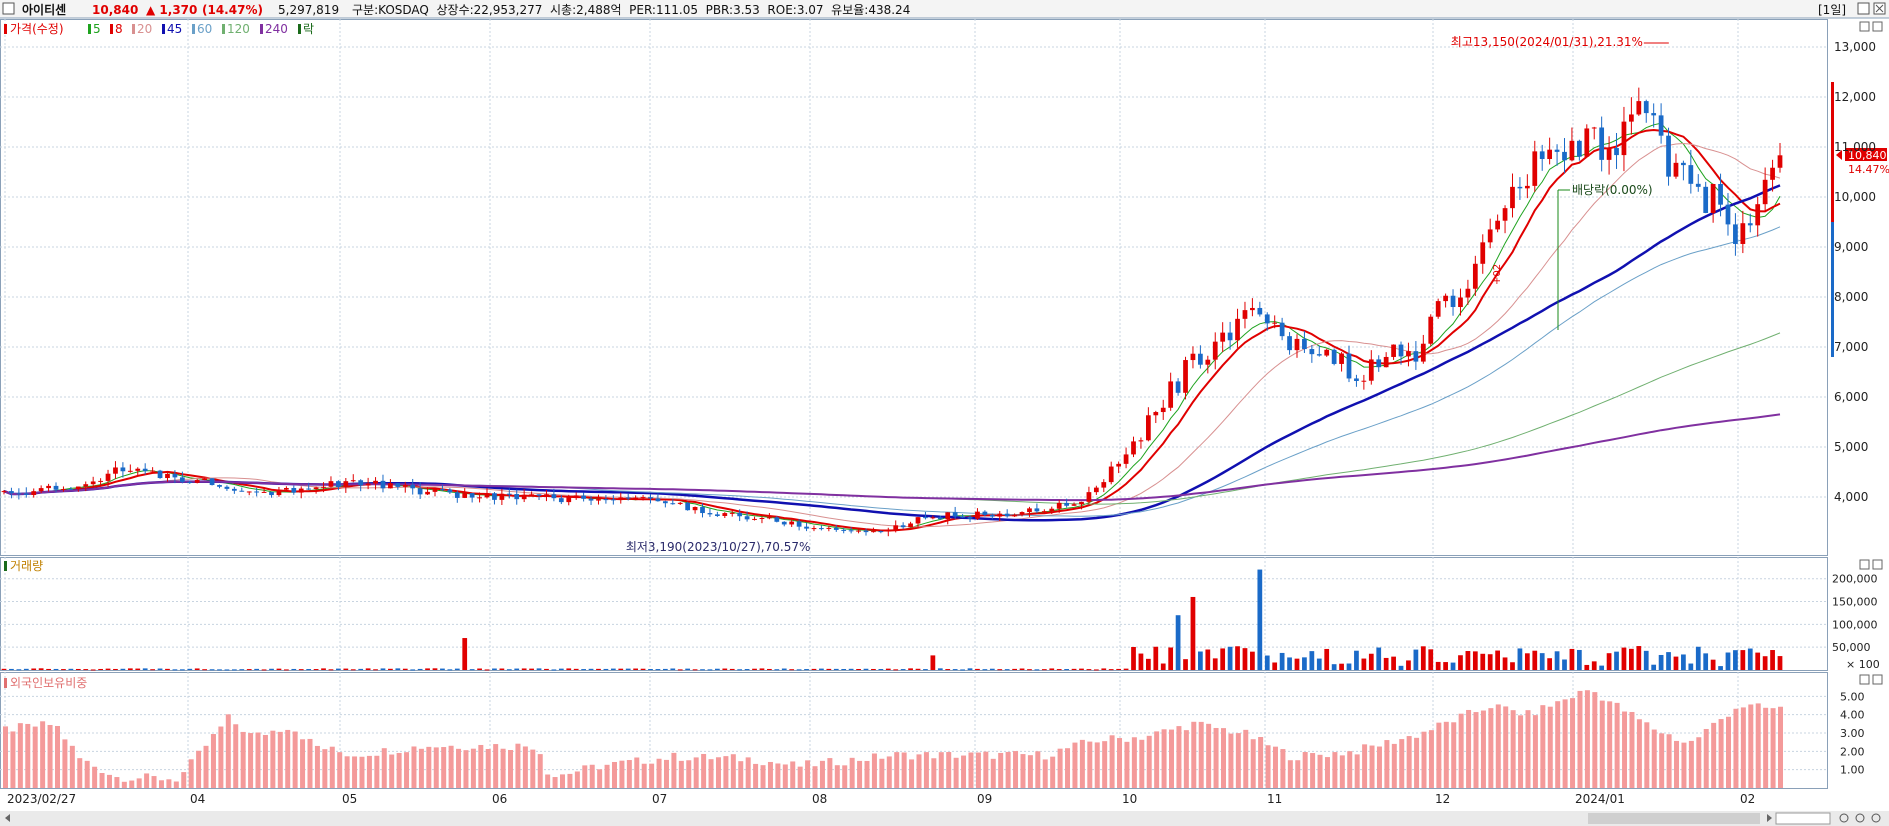 This screenshot has height=826, width=1889. I want to click on axis-range-up, so click(1832, 152).